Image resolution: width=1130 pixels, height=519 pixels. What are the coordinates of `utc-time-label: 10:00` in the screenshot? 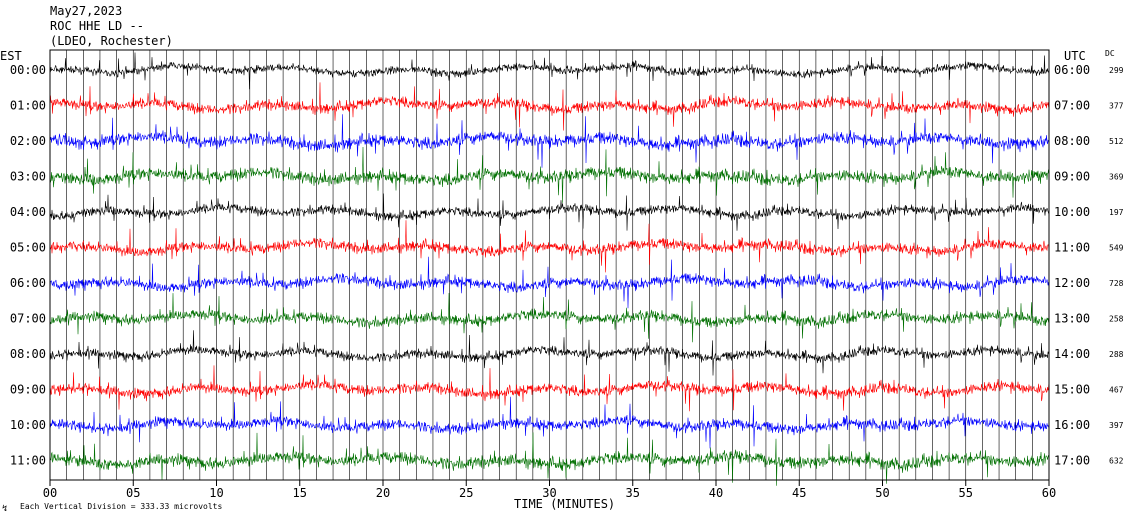 It's located at (1072, 212).